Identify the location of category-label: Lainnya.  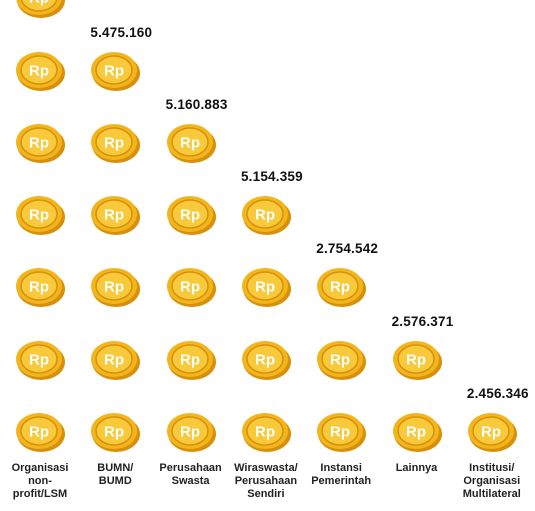
(416, 468).